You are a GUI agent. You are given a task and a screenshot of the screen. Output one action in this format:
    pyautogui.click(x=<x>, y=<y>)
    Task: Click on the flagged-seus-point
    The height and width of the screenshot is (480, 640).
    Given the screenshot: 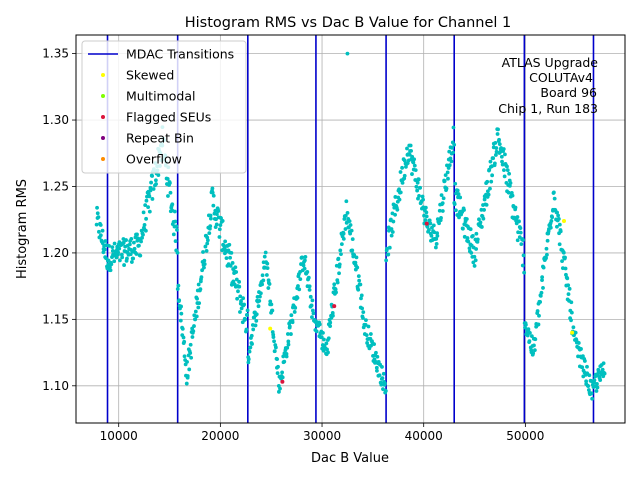 What is the action you would take?
    pyautogui.click(x=282, y=381)
    